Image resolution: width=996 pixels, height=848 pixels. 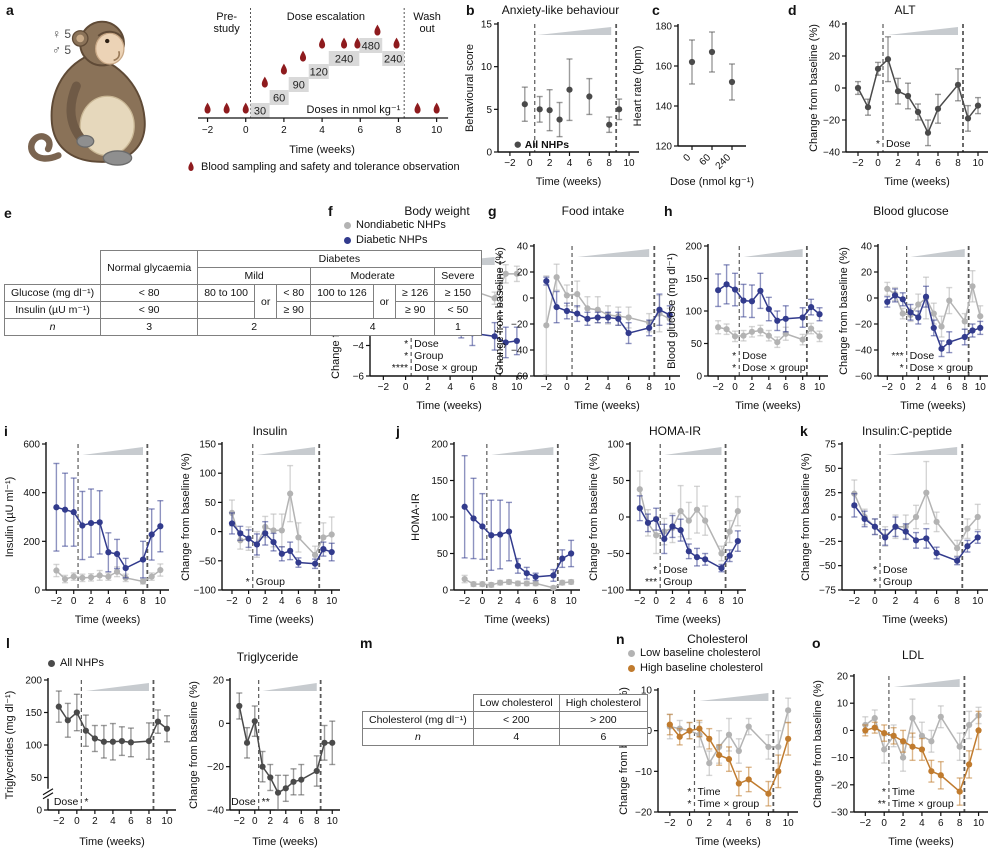 I want to click on svg-text: 4, so click(x=450, y=387).